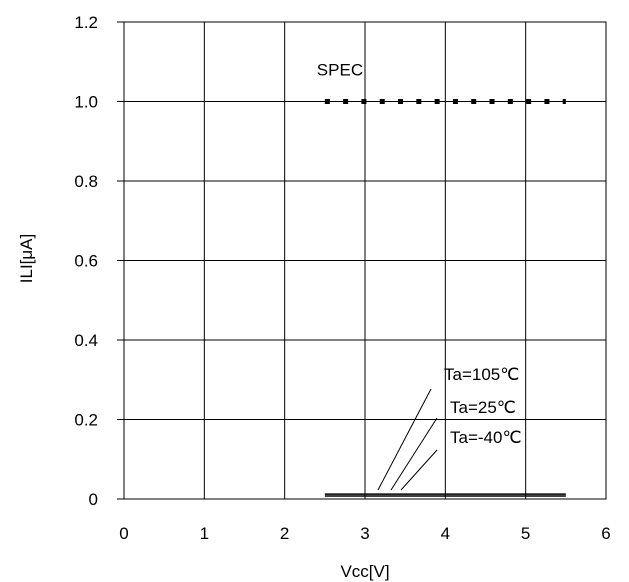 Image resolution: width=629 pixels, height=582 pixels. What do you see at coordinates (441, 82) in the screenshot?
I see `spec-group: SPEC` at bounding box center [441, 82].